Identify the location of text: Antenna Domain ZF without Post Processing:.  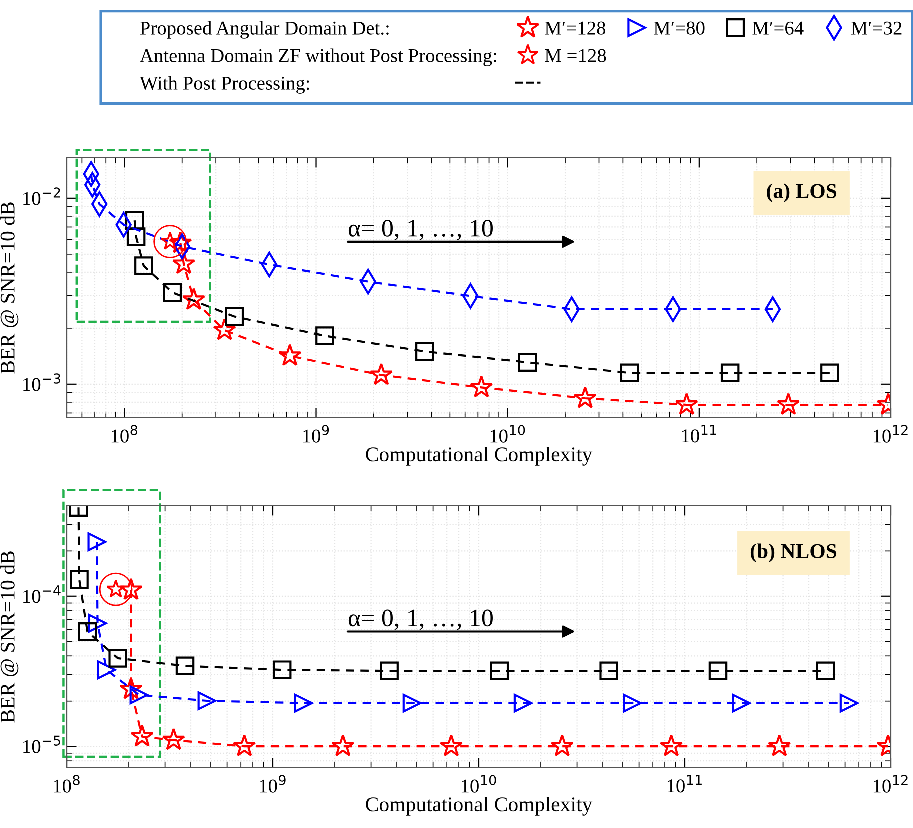
(318, 57).